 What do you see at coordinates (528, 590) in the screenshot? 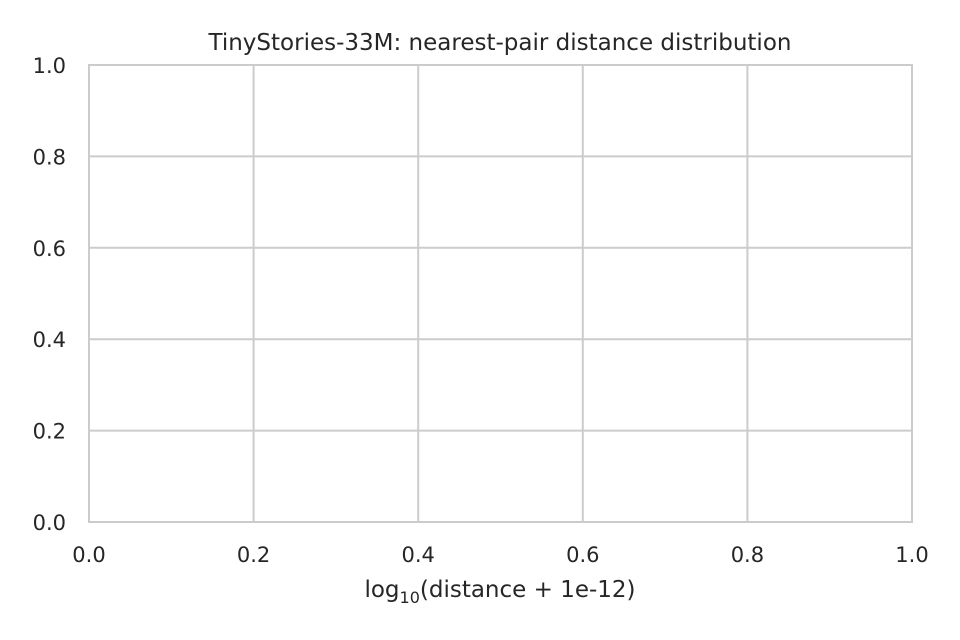
I see `x-axis-label-suffix: (distance + 1e-12)` at bounding box center [528, 590].